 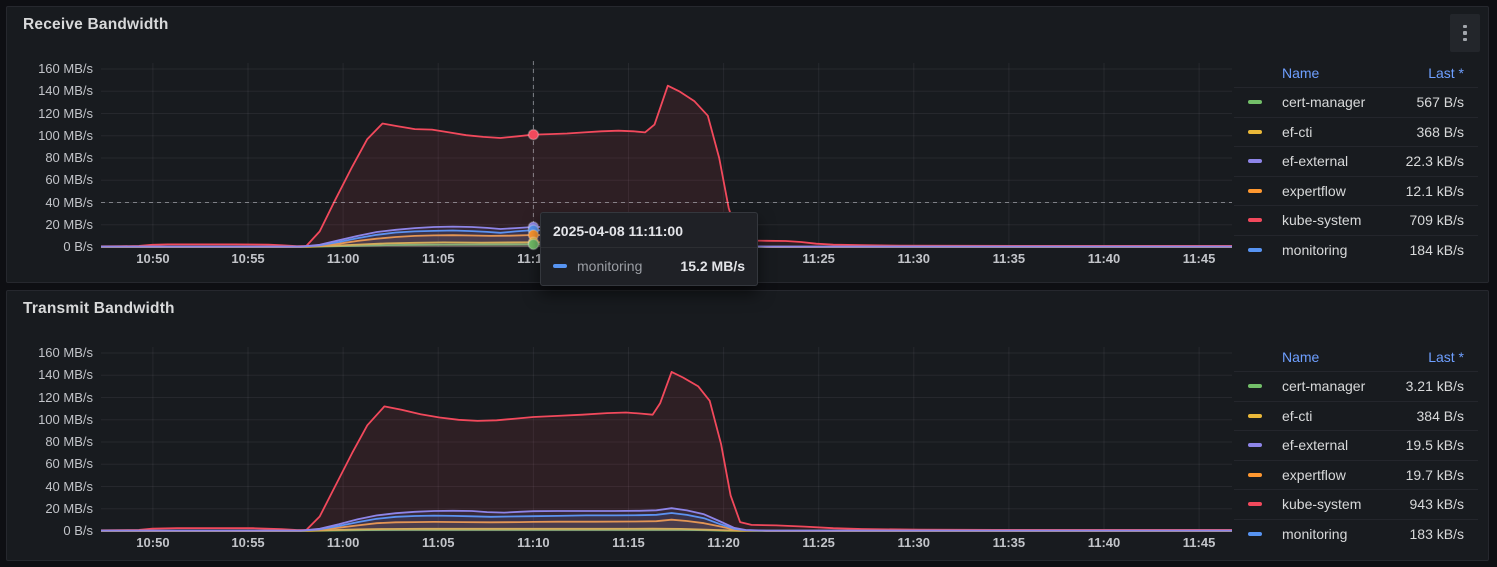 What do you see at coordinates (1434, 386) in the screenshot?
I see `legend-last-value: 3.21 kB/s` at bounding box center [1434, 386].